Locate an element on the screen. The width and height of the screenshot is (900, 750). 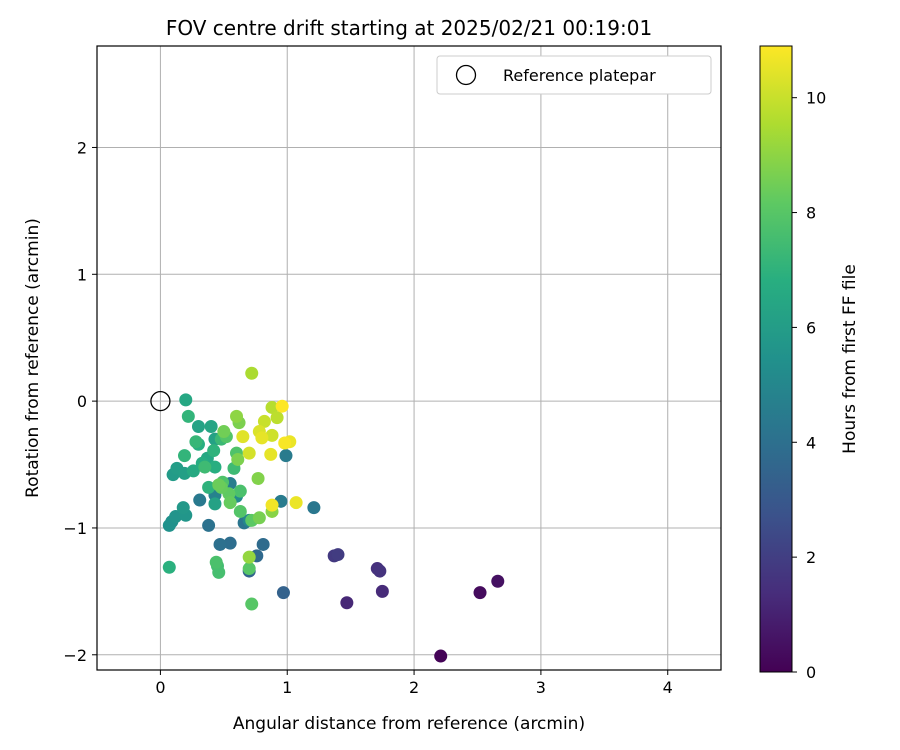
y-tick-label: −1 is located at coordinates (75, 528).